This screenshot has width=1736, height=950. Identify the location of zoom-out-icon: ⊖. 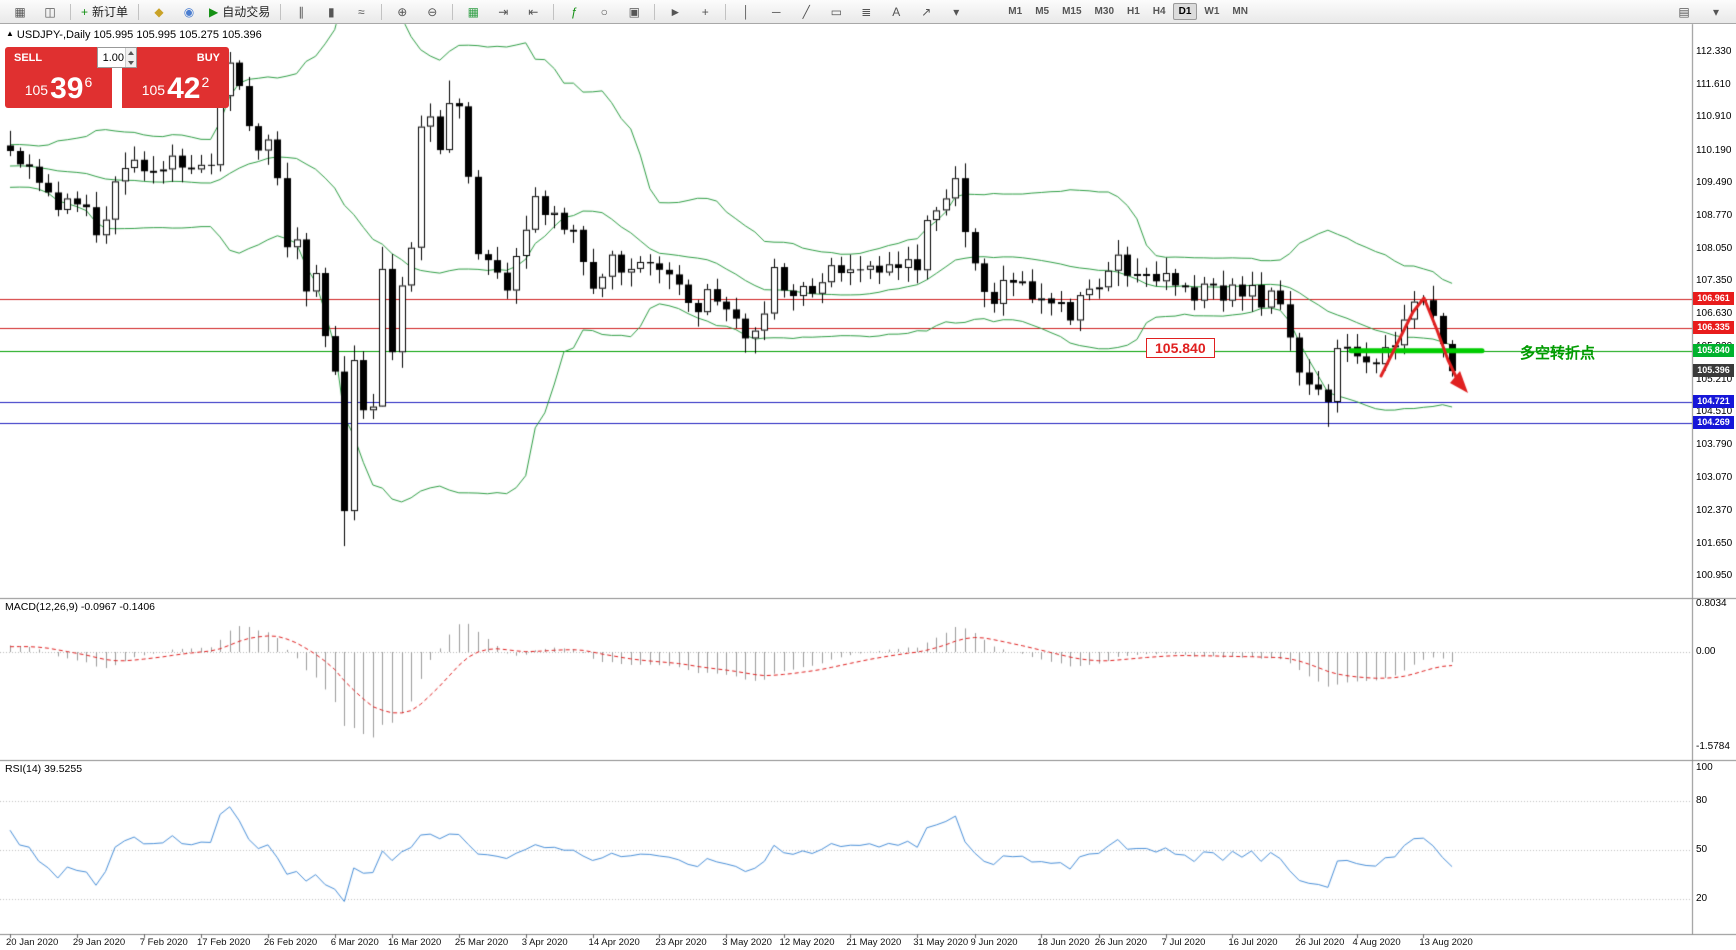
(432, 12).